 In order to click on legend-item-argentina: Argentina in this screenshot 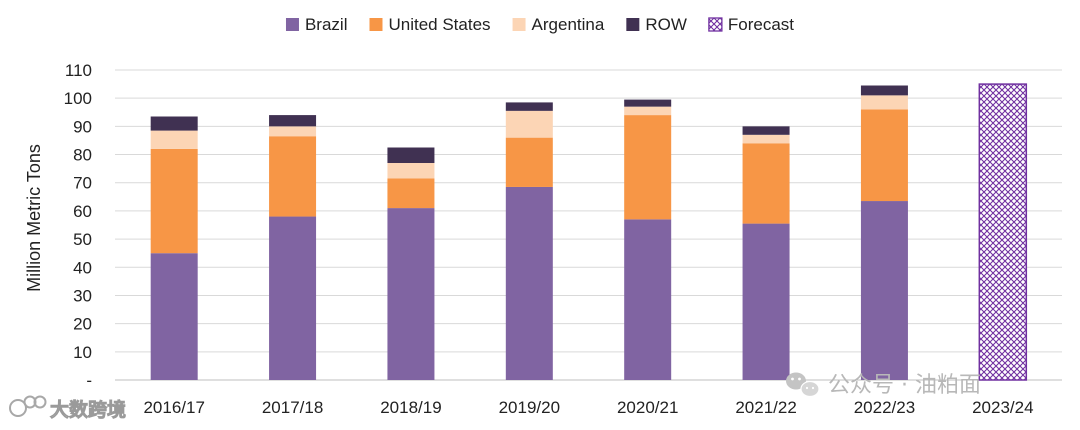, I will do `click(558, 24)`.